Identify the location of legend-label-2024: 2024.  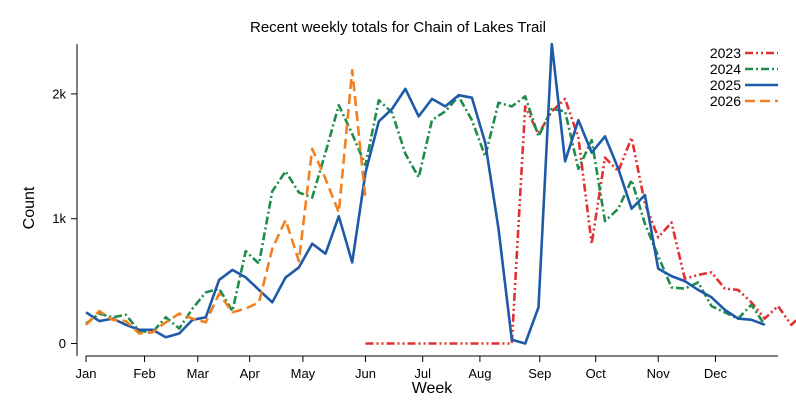
(725, 69).